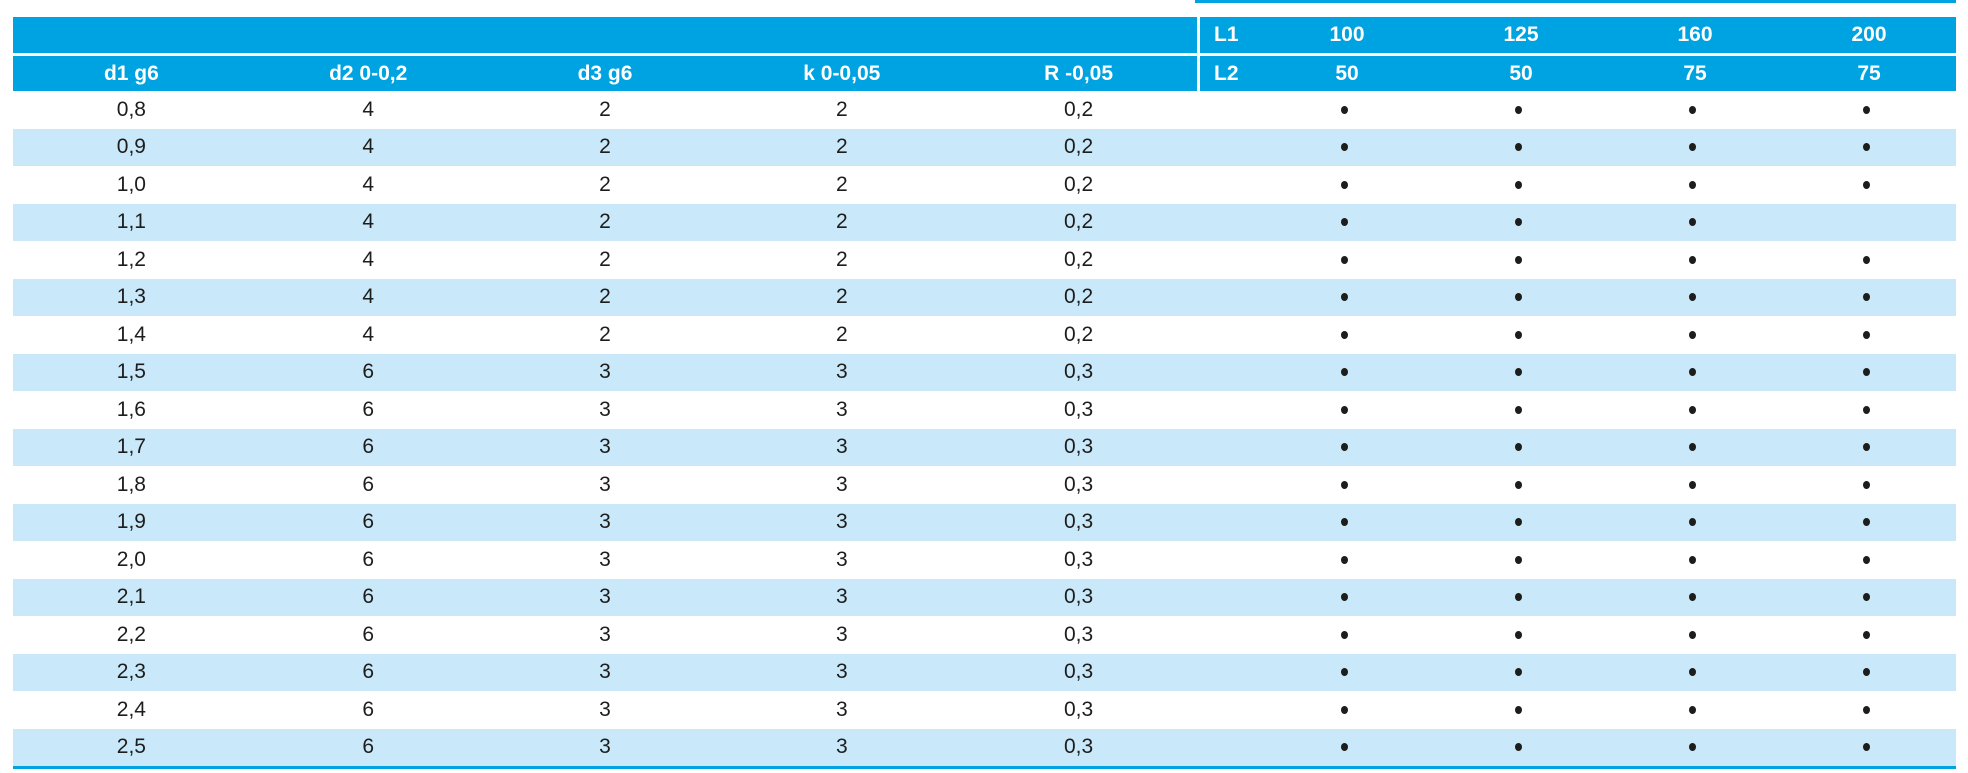  I want to click on header-l1-value: 200, so click(1869, 34).